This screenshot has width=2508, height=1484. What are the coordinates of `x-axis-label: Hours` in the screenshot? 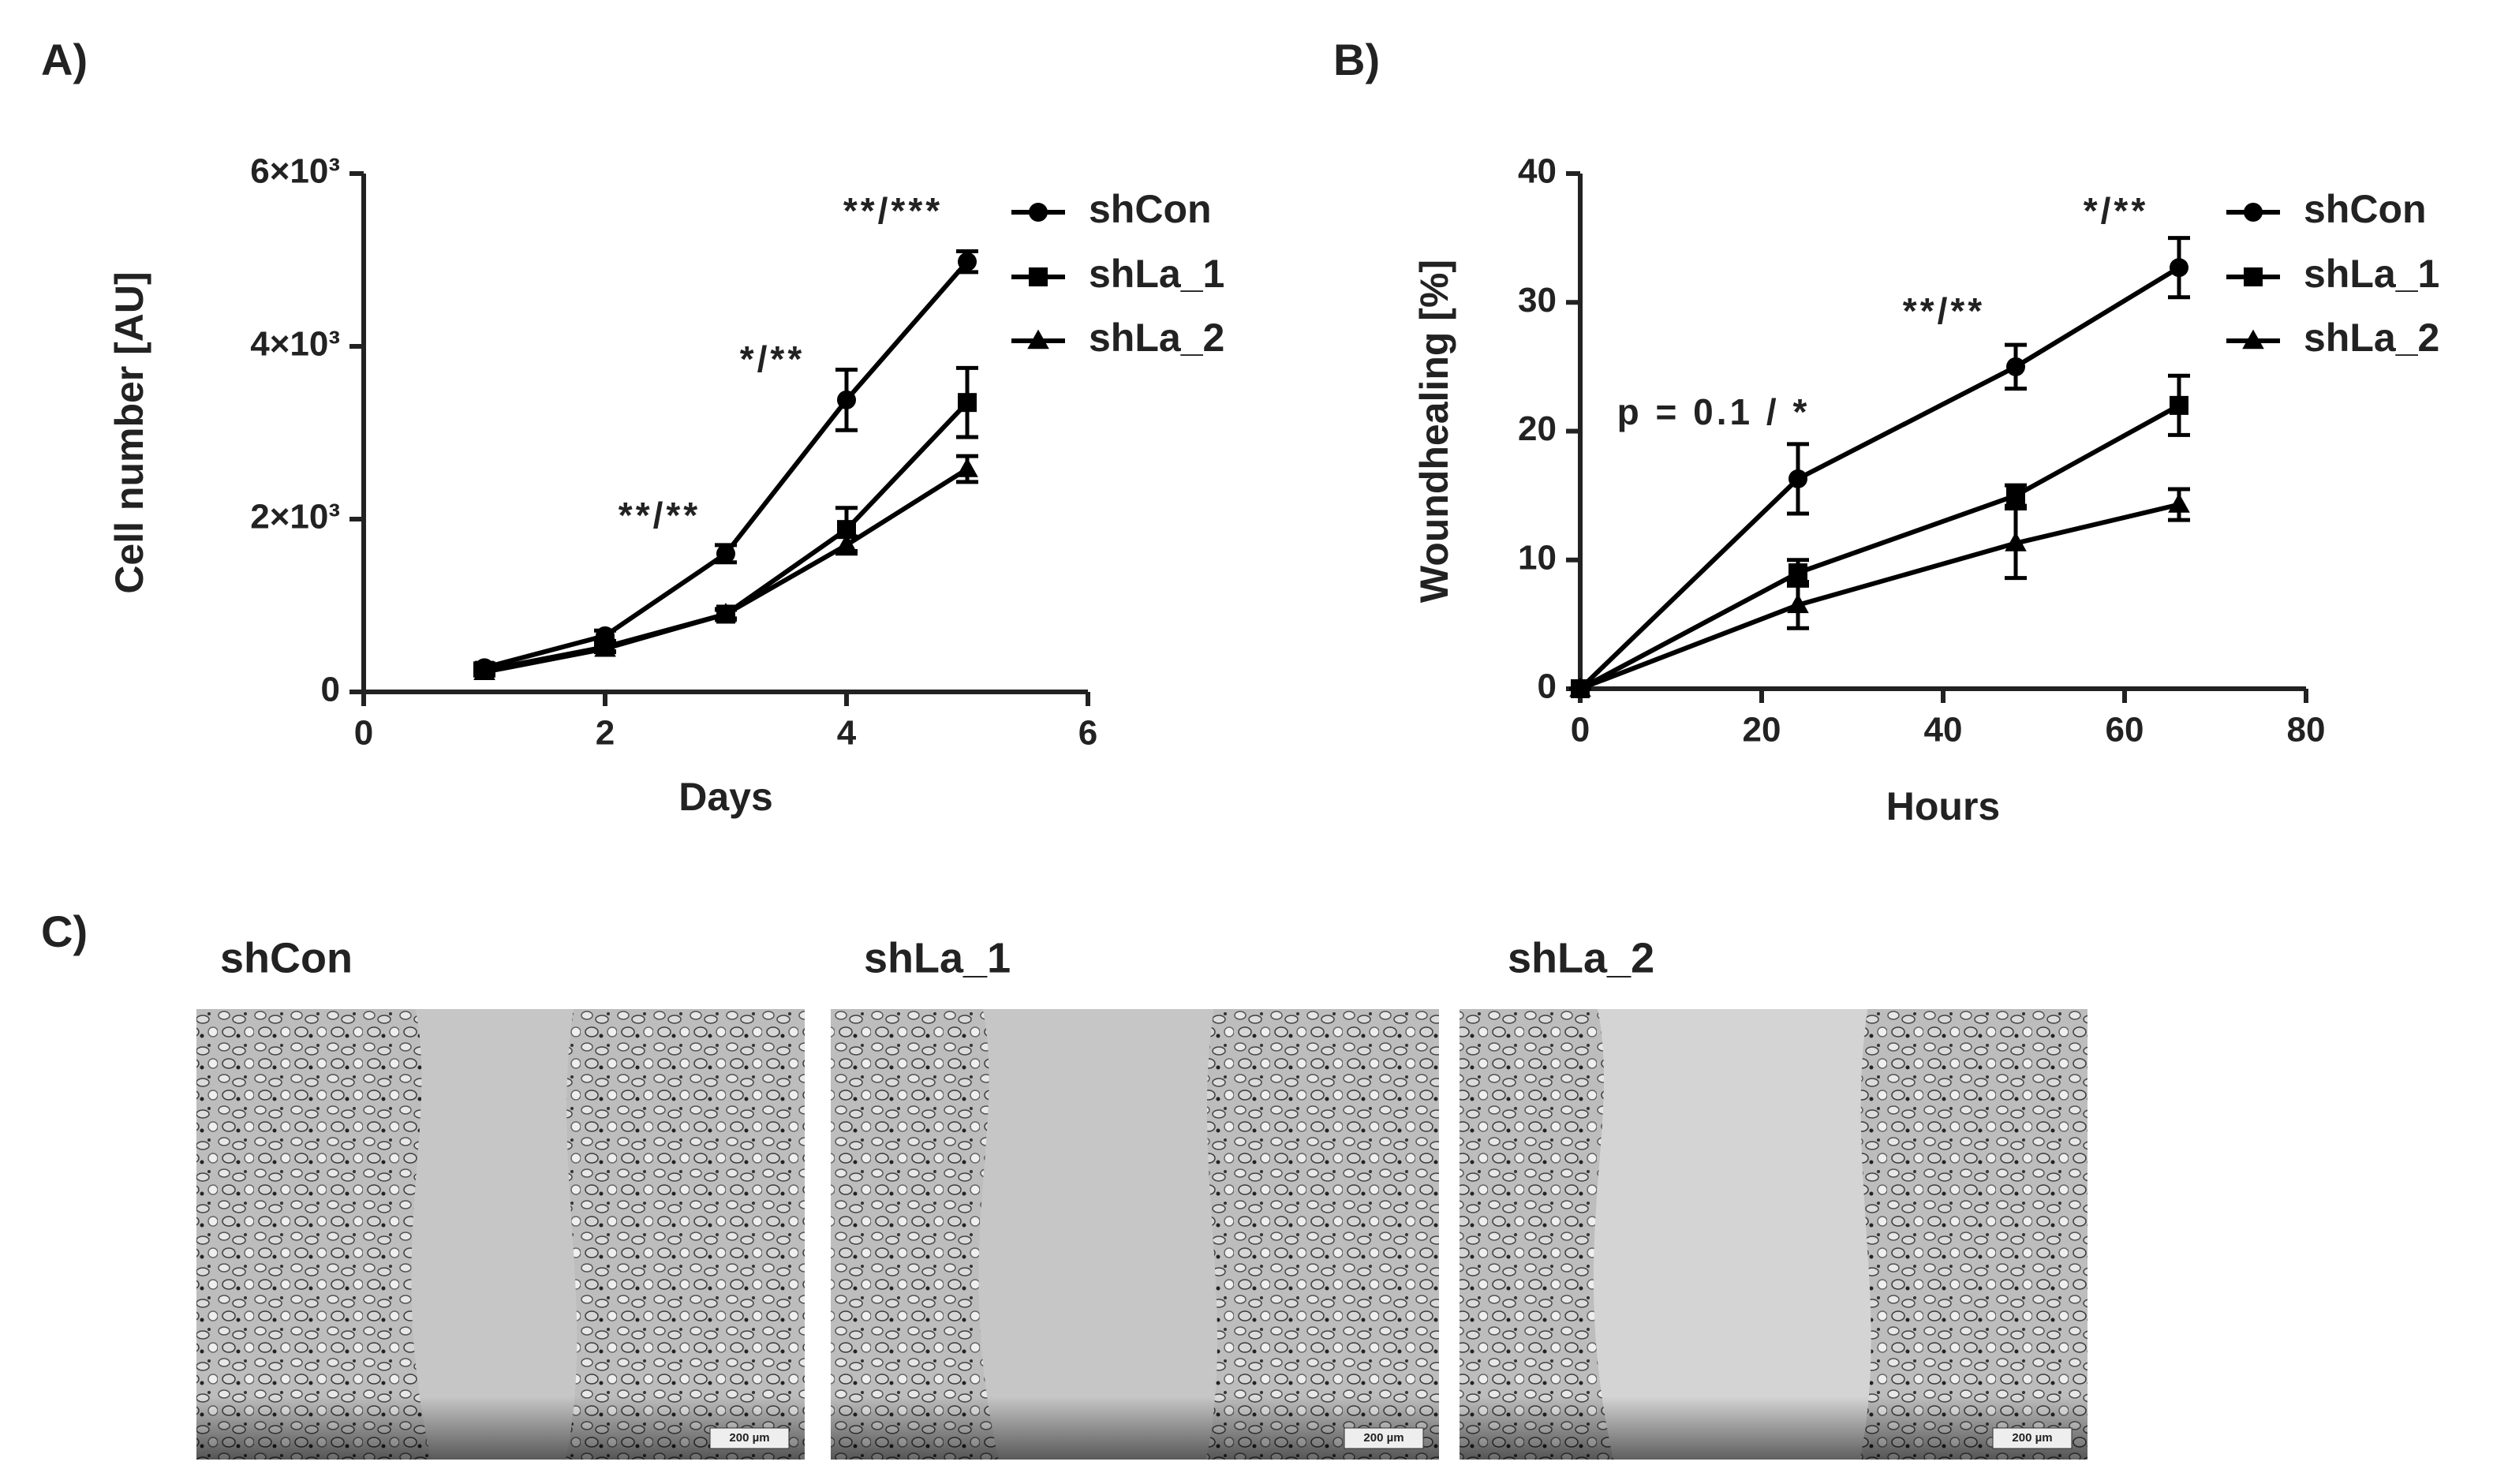 It's located at (1943, 806).